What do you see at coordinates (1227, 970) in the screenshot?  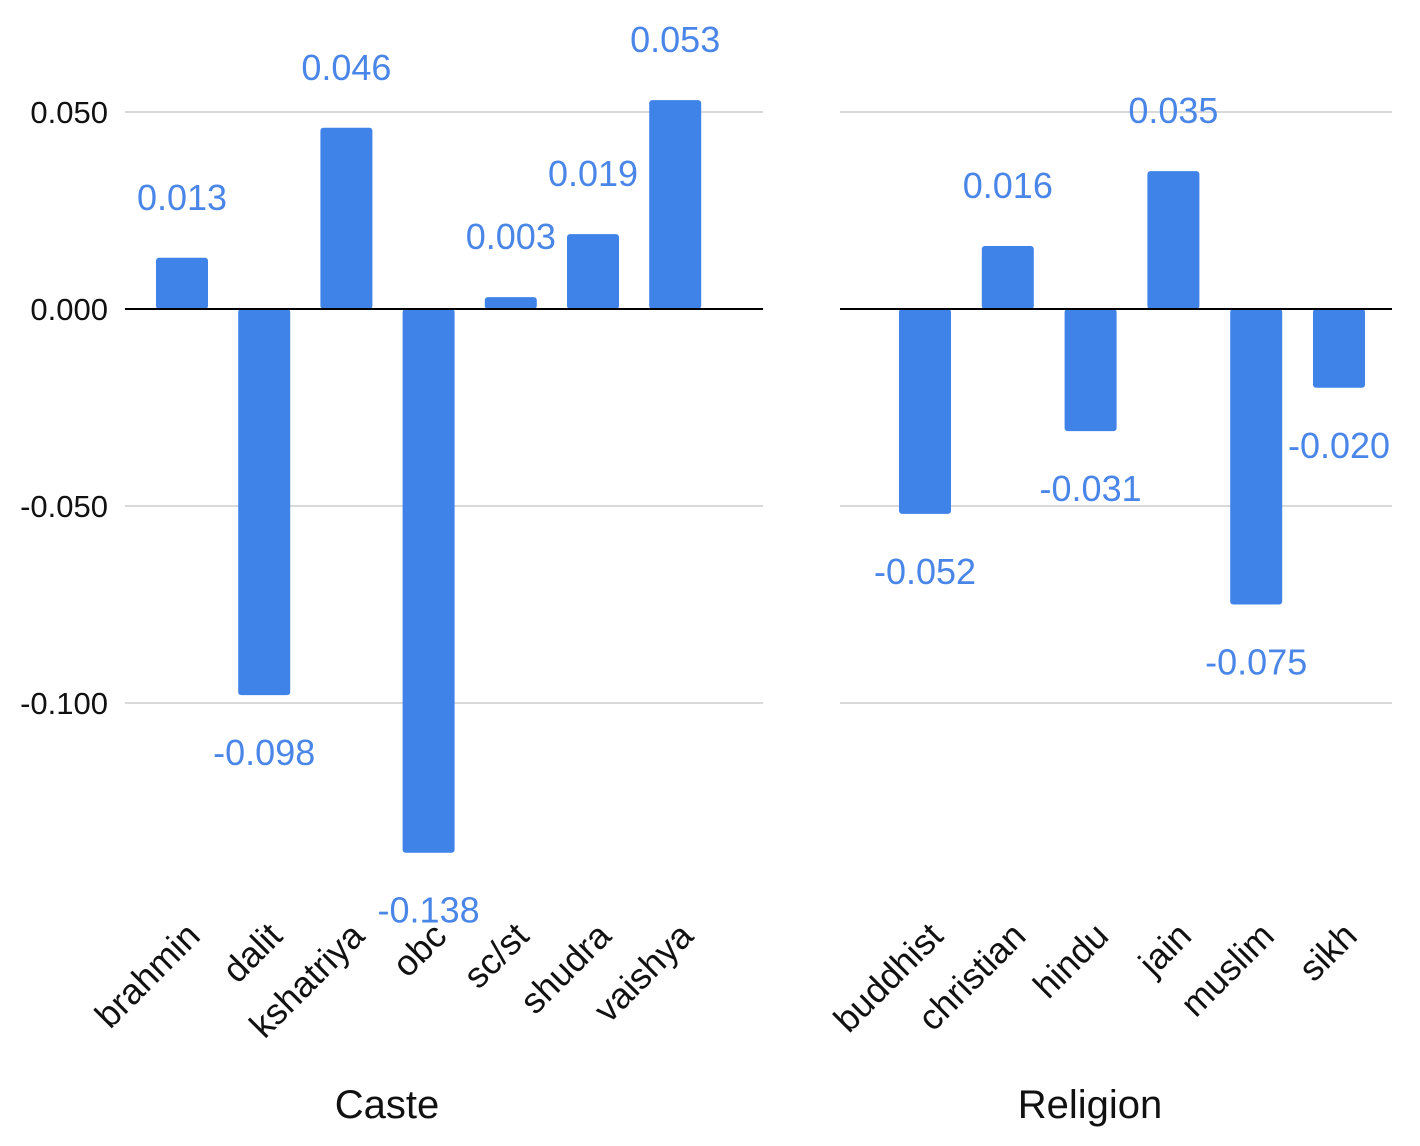 I see `religion-category-label-4: muslim` at bounding box center [1227, 970].